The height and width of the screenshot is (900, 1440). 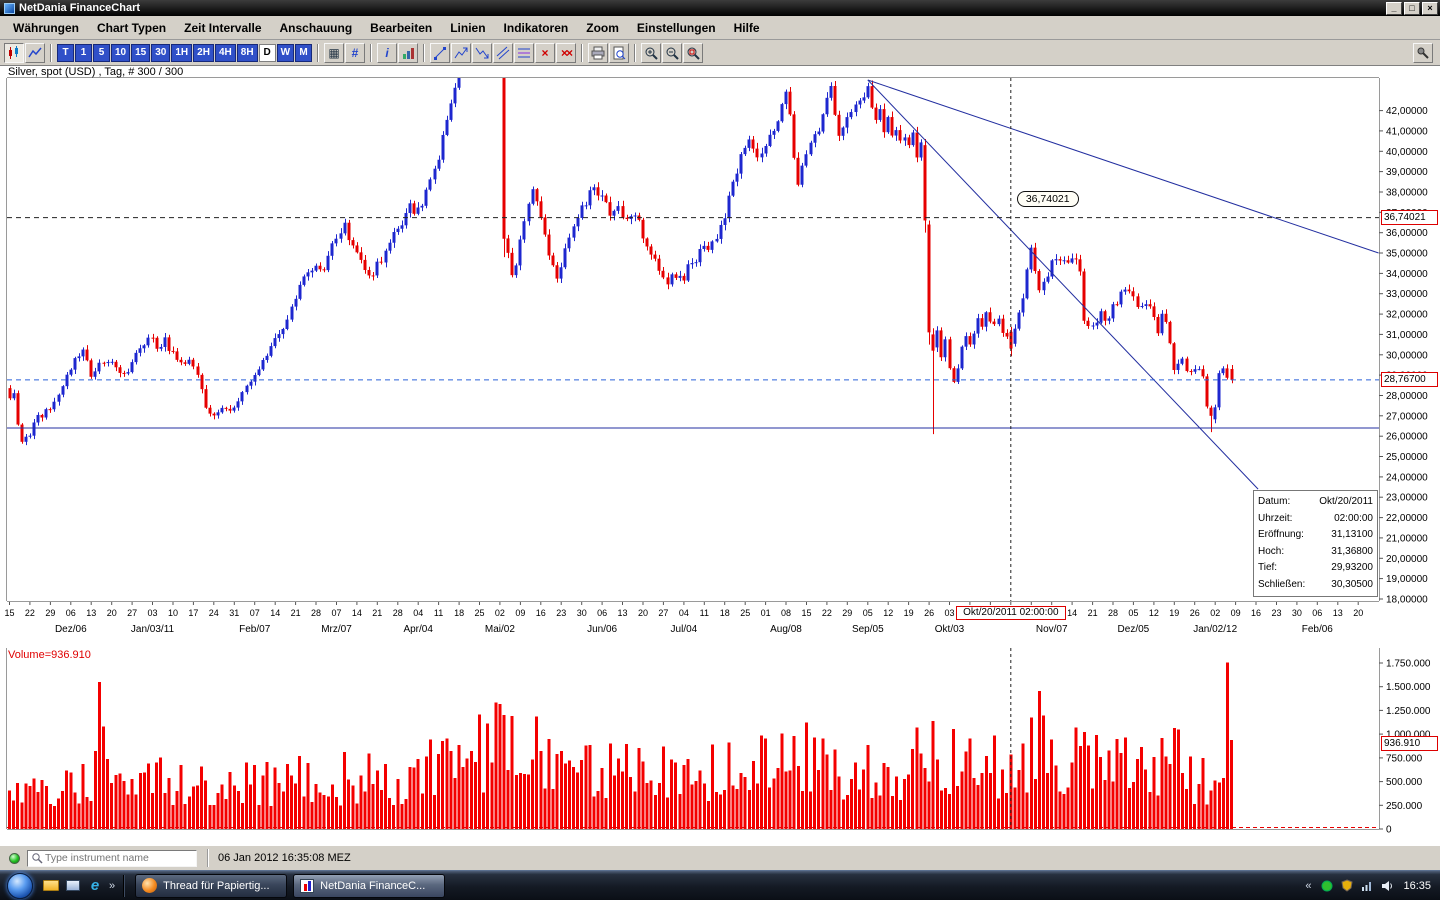 I want to click on show-desktop-button, so click(x=73, y=886).